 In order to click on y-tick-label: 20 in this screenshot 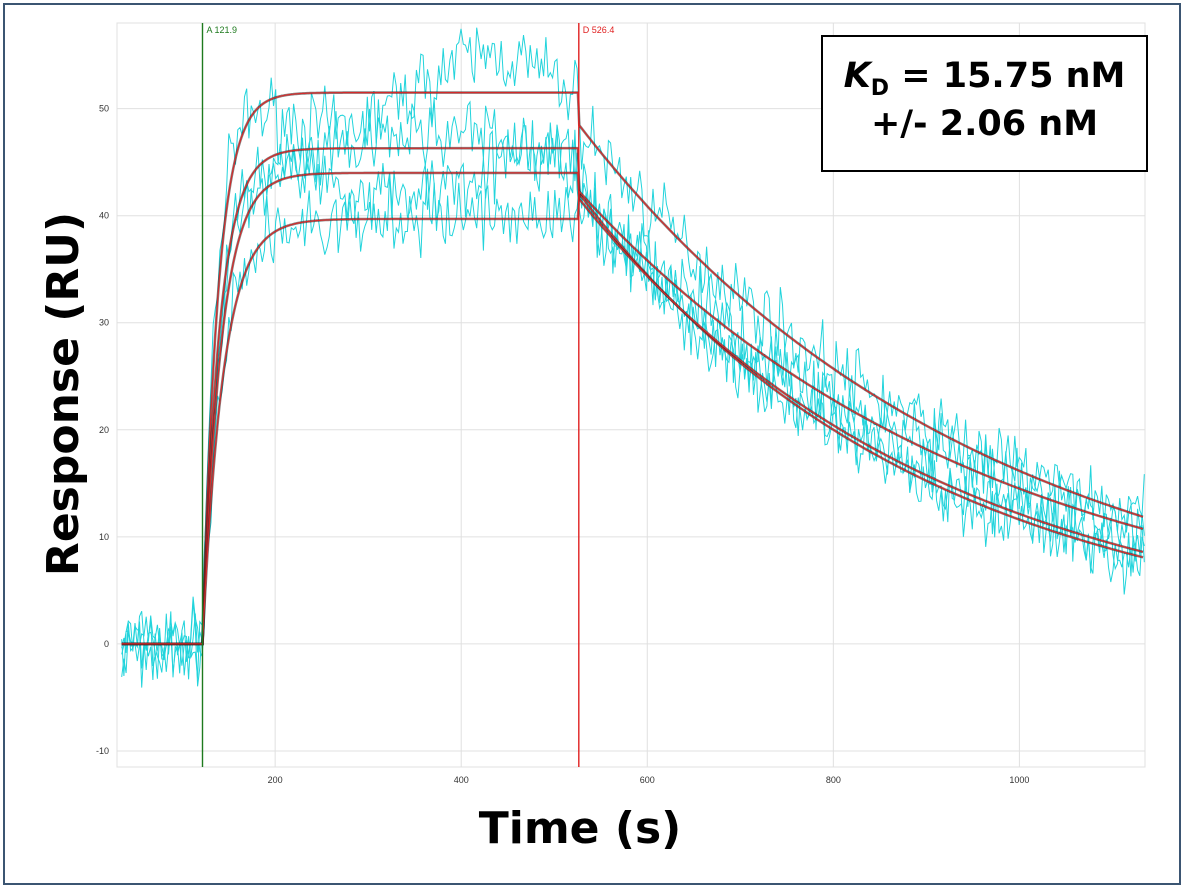, I will do `click(104, 430)`.